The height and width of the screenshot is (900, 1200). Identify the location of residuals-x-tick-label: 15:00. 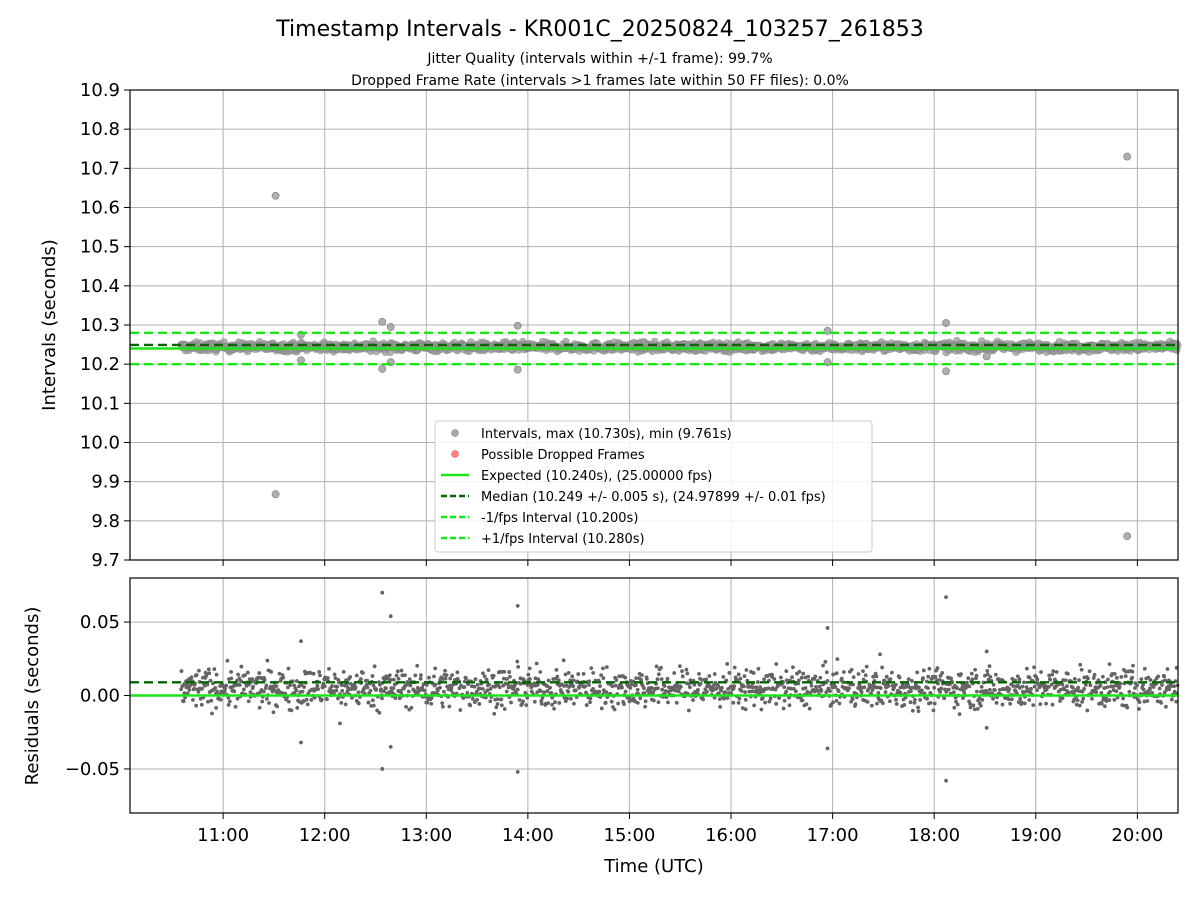
(630, 835).